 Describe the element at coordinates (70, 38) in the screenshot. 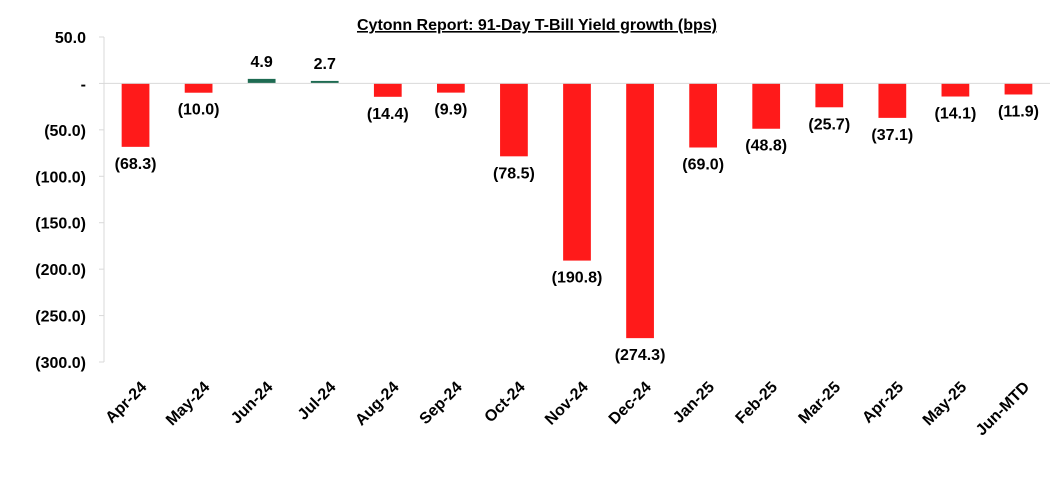

I see `y-tick-label: 50.0` at that location.